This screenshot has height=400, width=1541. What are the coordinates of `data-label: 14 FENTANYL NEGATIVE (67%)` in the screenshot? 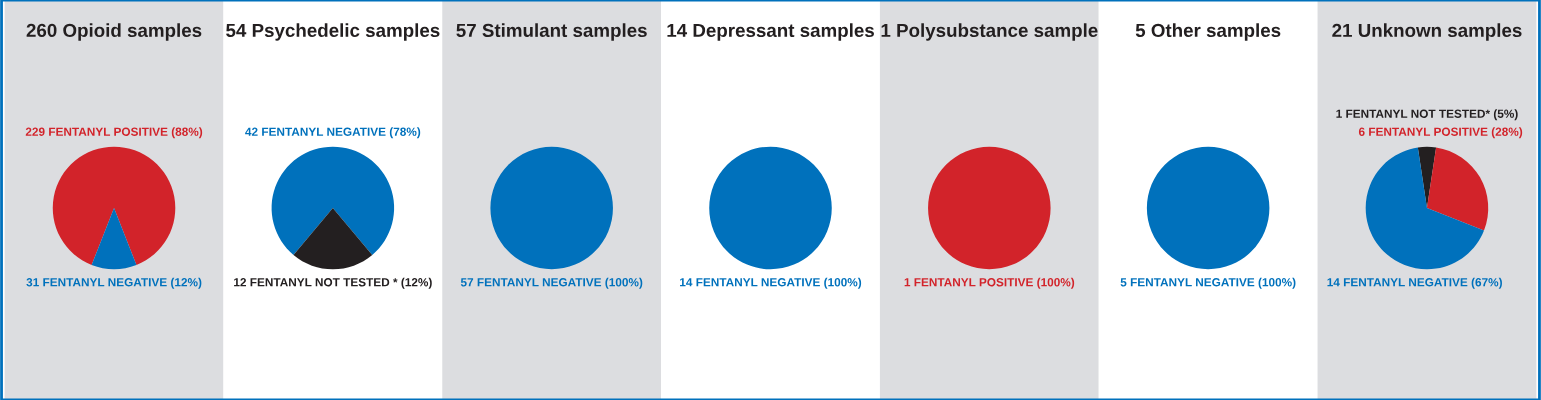 It's located at (1414, 283).